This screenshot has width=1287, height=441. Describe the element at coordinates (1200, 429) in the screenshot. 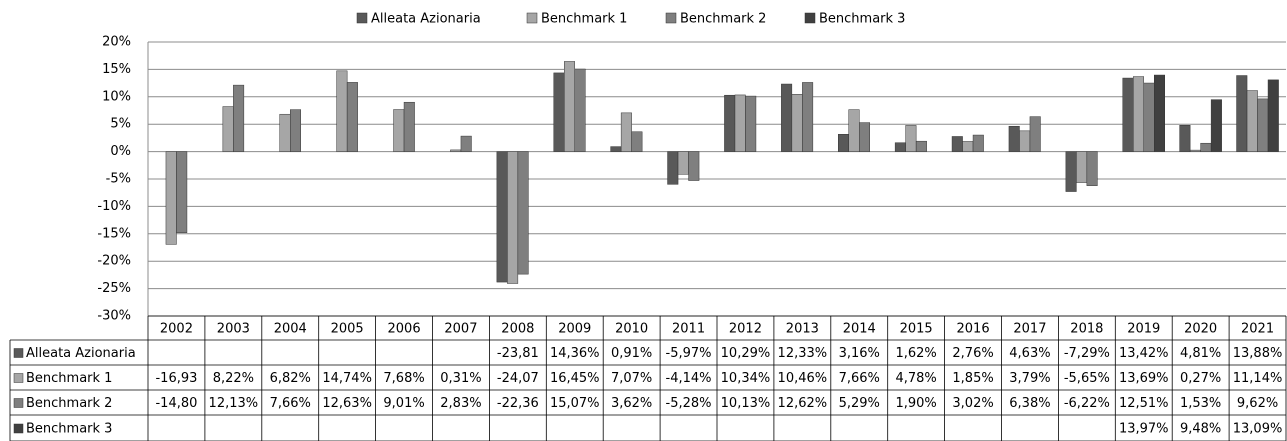

I see `table-value: 9,48%` at that location.